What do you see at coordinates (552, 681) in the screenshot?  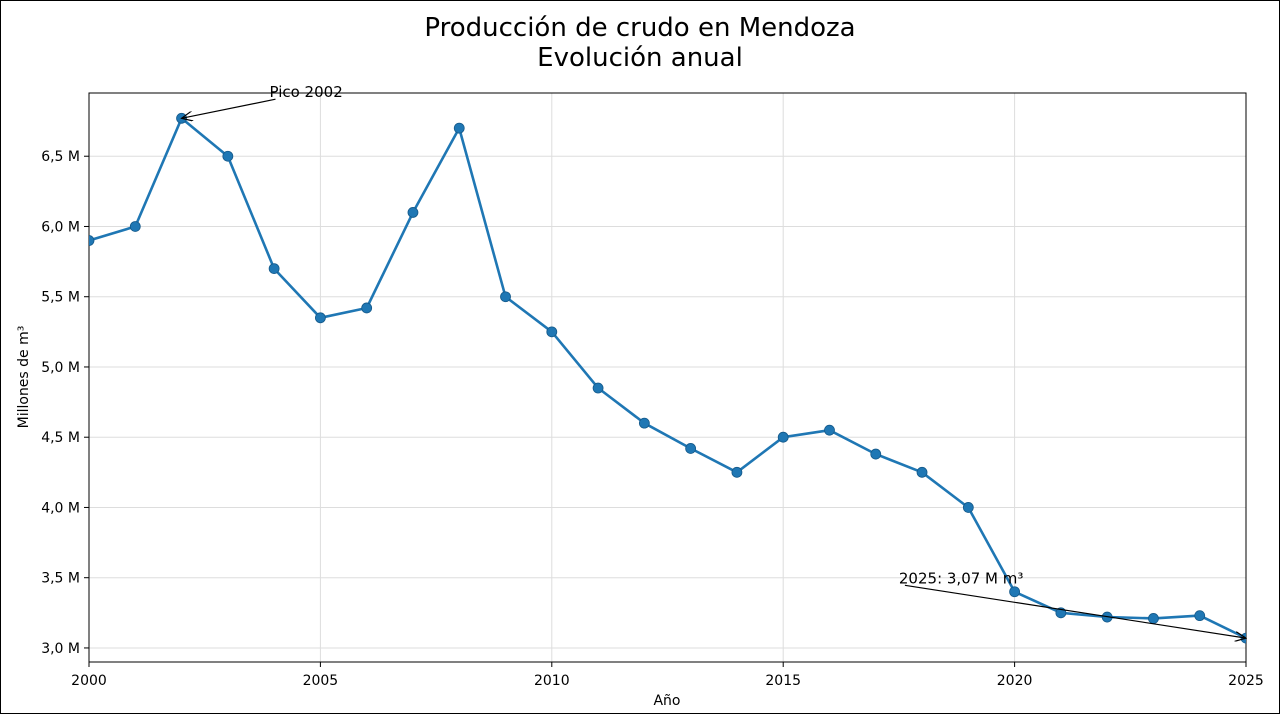 I see `x-tick-label: 2010` at bounding box center [552, 681].